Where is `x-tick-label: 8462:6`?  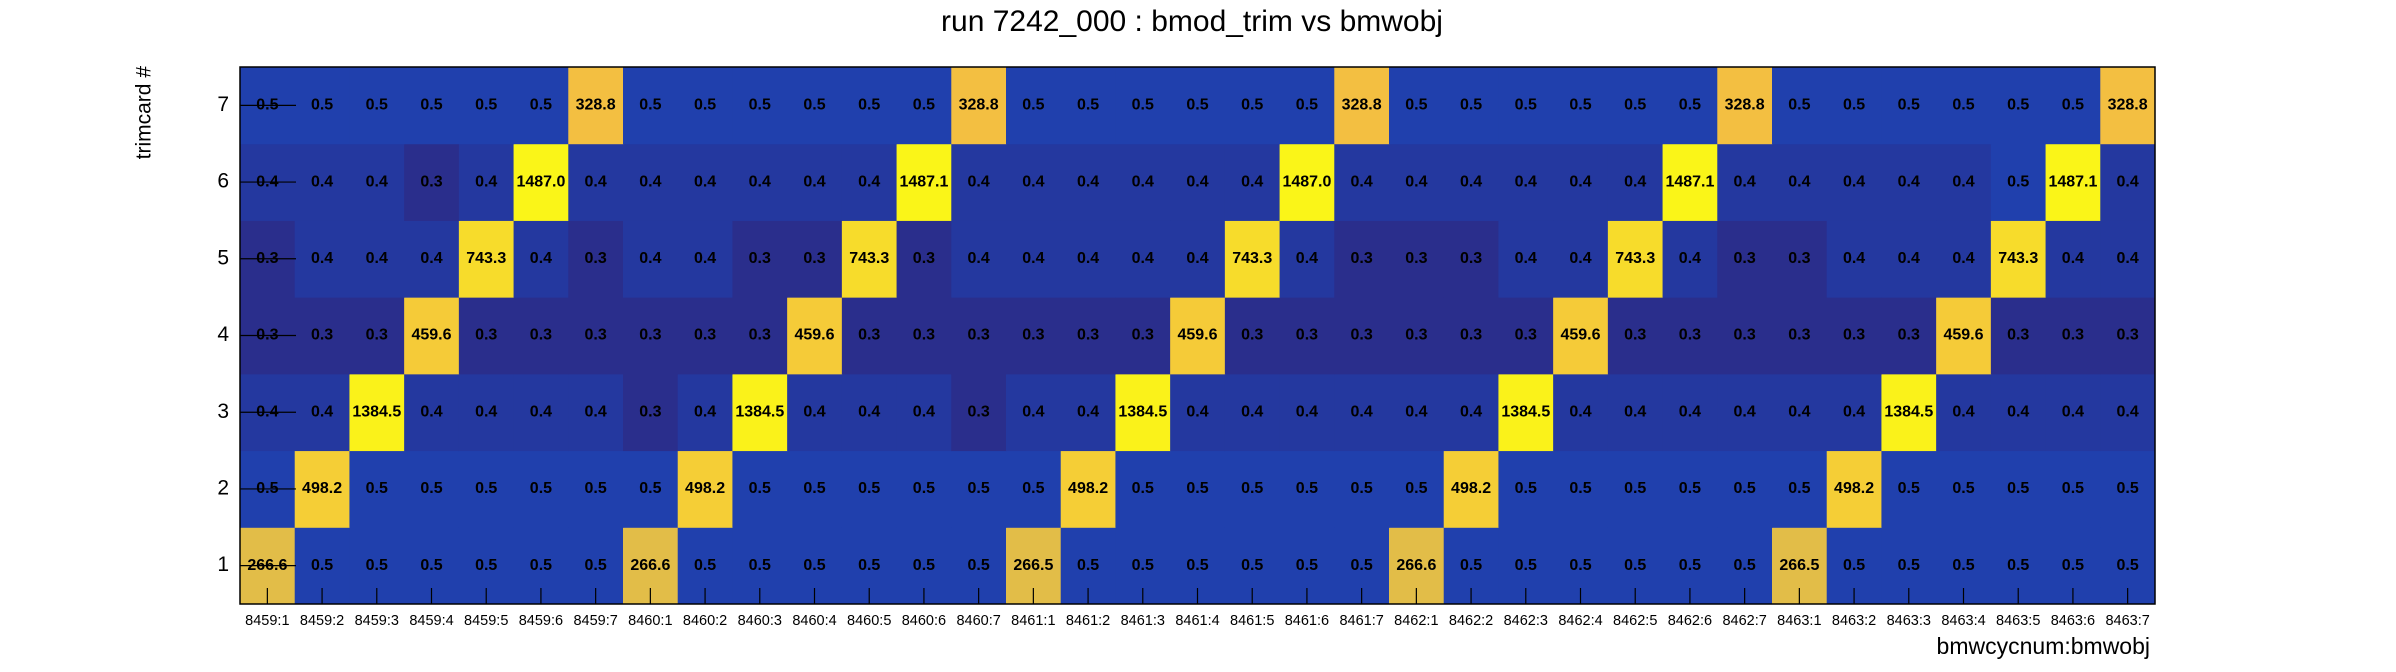 x-tick-label: 8462:6 is located at coordinates (1690, 621).